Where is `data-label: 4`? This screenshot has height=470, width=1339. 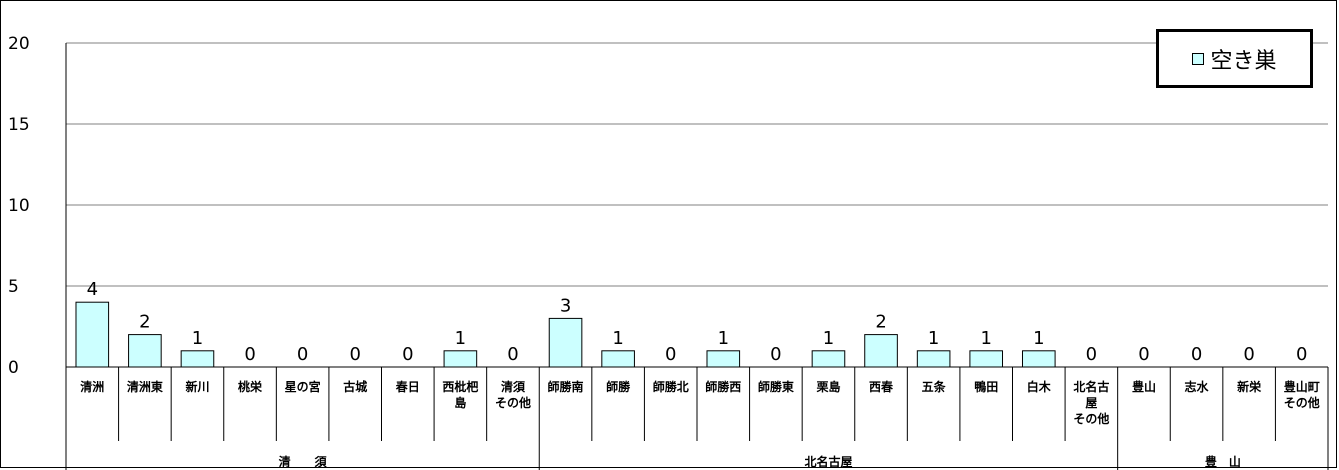 data-label: 4 is located at coordinates (92, 289).